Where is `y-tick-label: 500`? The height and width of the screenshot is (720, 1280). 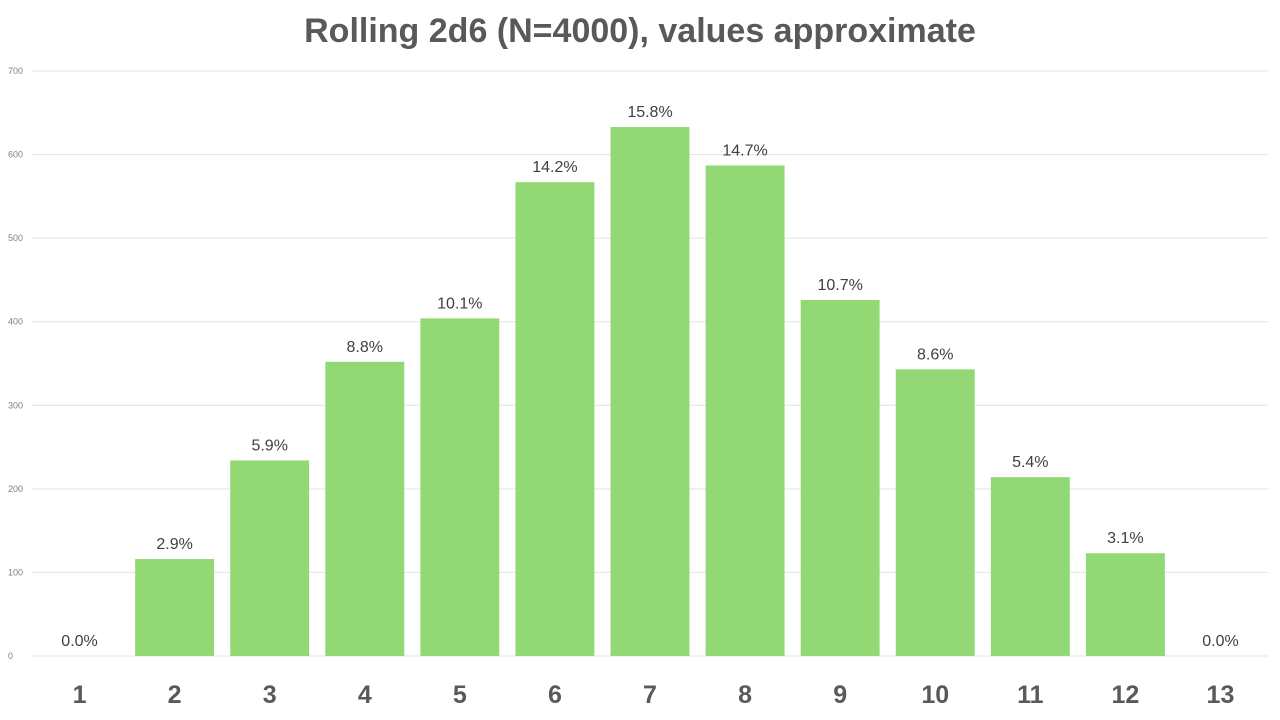
y-tick-label: 500 is located at coordinates (15, 238).